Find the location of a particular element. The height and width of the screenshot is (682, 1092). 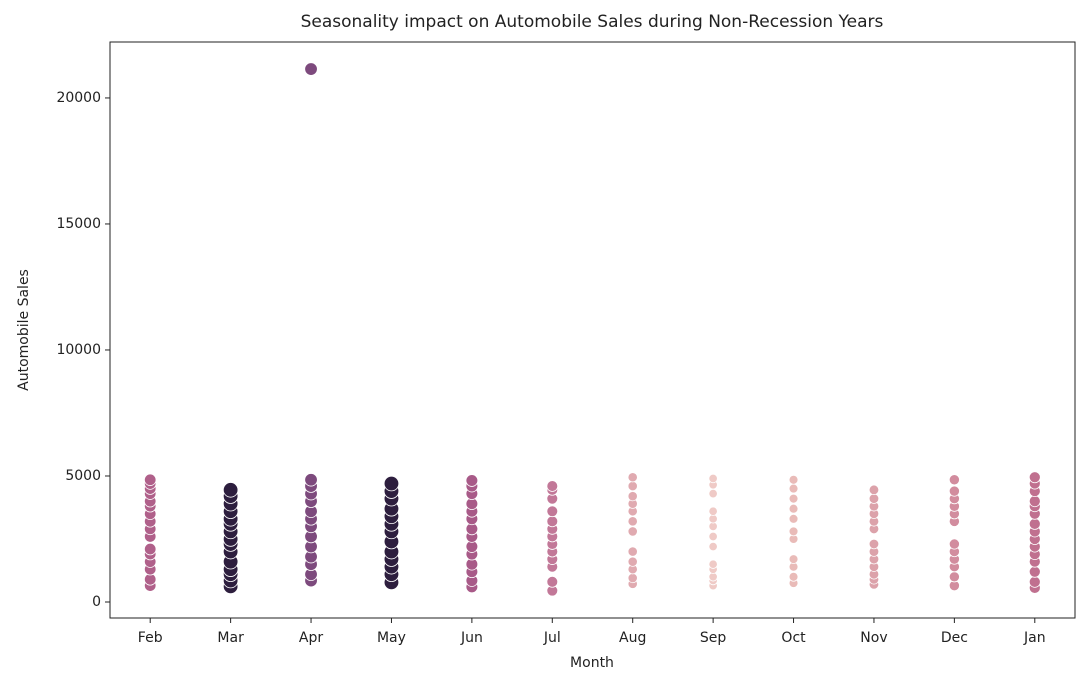

x-tick-label: Jun is located at coordinates (471, 638).